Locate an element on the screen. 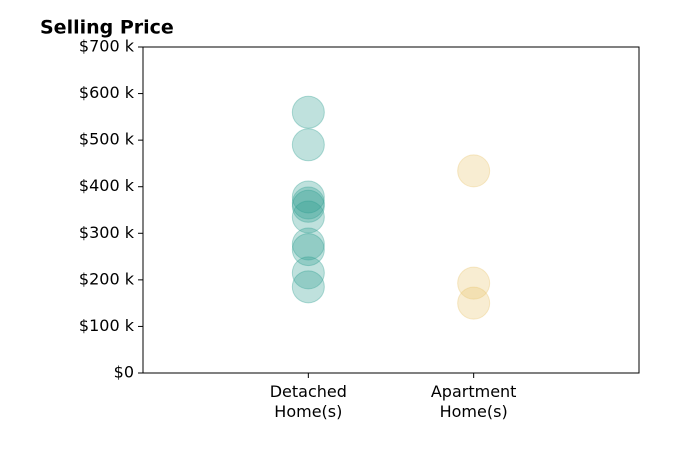  y-tick-label: $400 k is located at coordinates (107, 185).